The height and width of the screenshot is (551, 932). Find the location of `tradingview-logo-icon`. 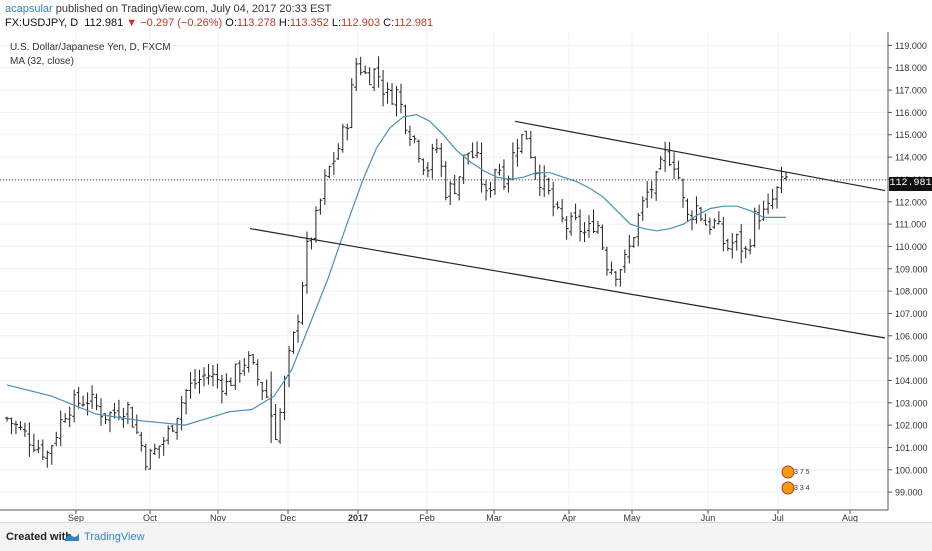

tradingview-logo-icon is located at coordinates (72, 537).